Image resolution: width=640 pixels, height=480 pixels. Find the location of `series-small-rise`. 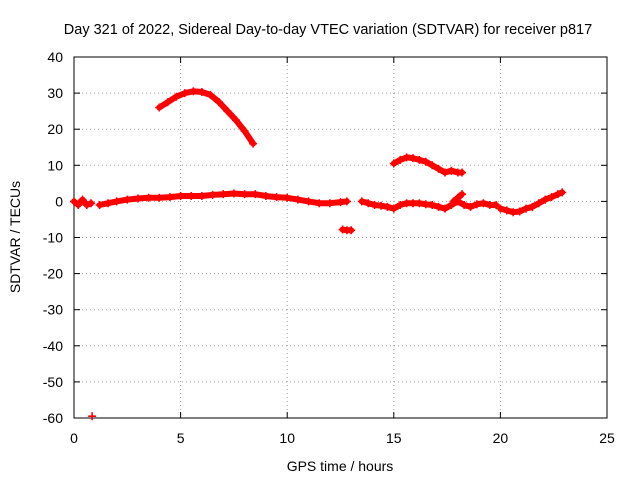

series-small-rise is located at coordinates (458, 198).